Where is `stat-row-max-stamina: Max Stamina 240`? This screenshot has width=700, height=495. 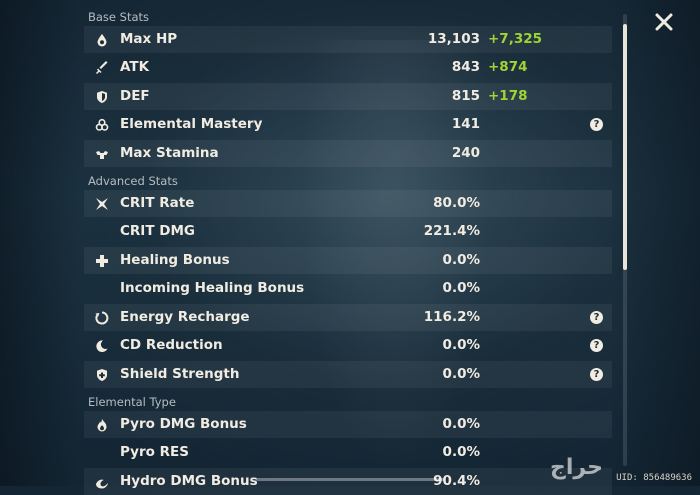
stat-row-max-stamina: Max Stamina 240 is located at coordinates (348, 153).